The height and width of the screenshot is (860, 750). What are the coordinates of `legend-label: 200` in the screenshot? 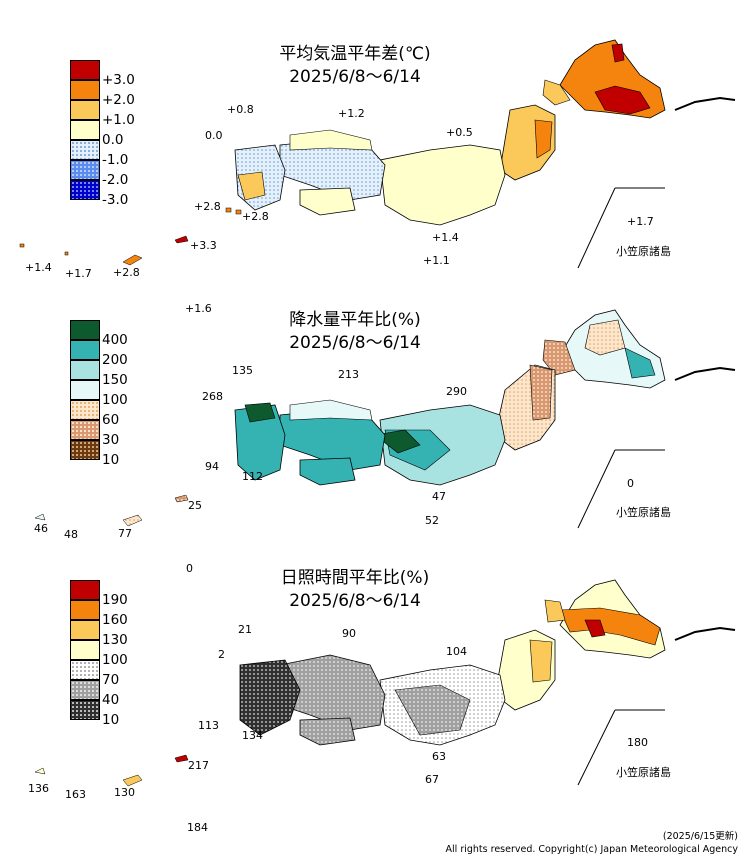 It's located at (115, 360).